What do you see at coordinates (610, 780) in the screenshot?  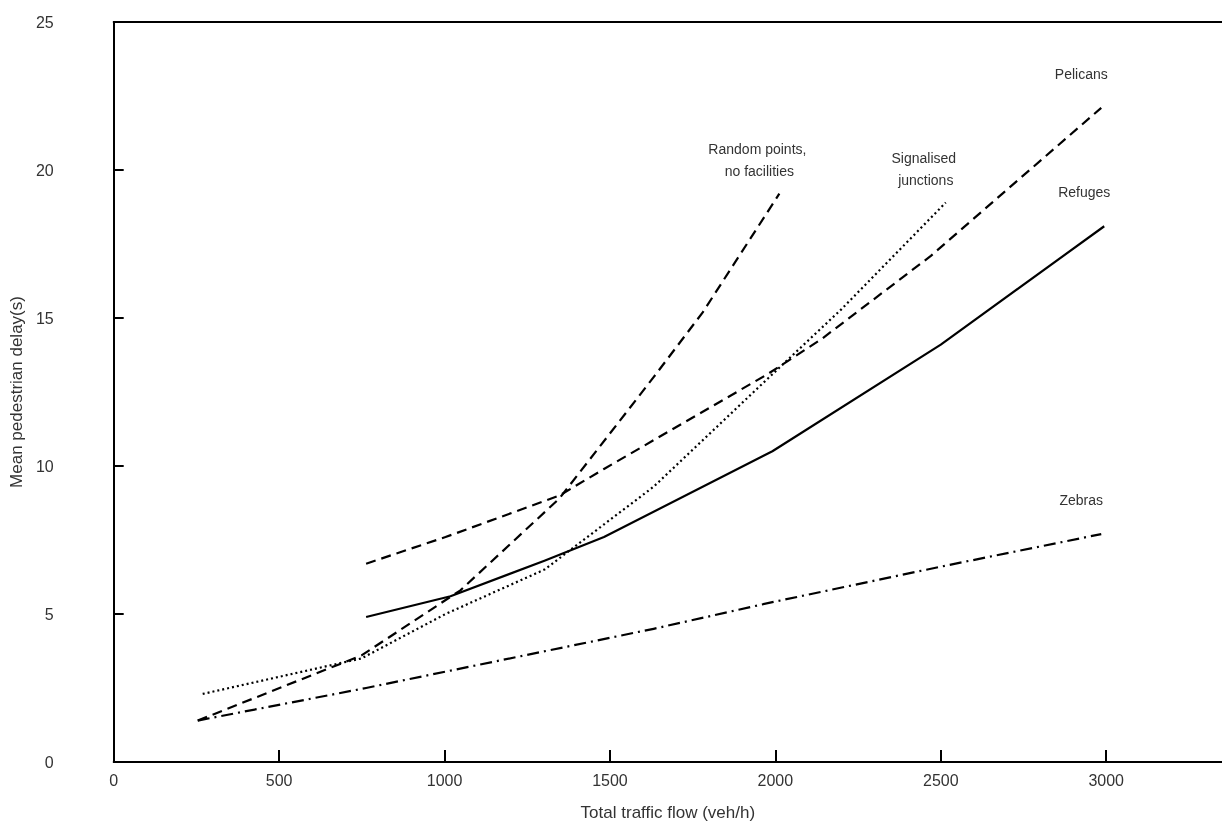 I see `x-tick-label: 1500` at bounding box center [610, 780].